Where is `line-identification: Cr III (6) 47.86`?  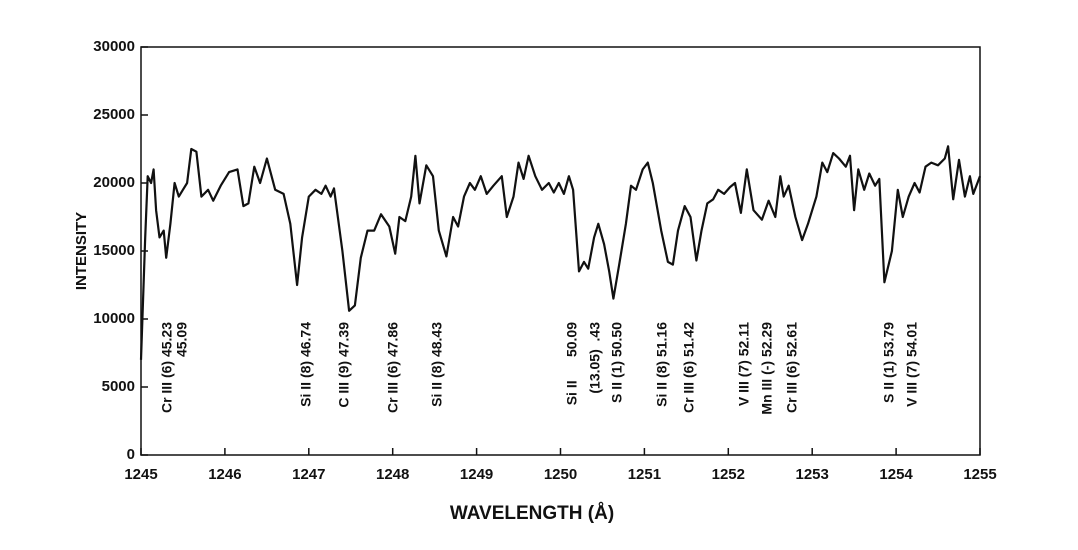 line-identification: Cr III (6) 47.86 is located at coordinates (393, 367).